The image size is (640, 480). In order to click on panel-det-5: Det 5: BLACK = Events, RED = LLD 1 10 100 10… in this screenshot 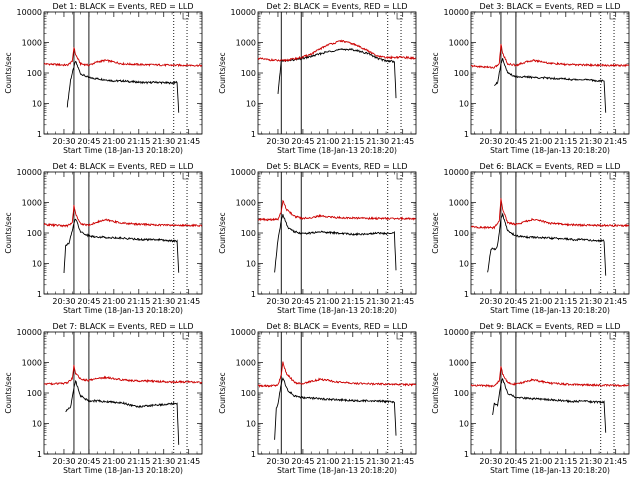, I will do `click(317, 238)`.